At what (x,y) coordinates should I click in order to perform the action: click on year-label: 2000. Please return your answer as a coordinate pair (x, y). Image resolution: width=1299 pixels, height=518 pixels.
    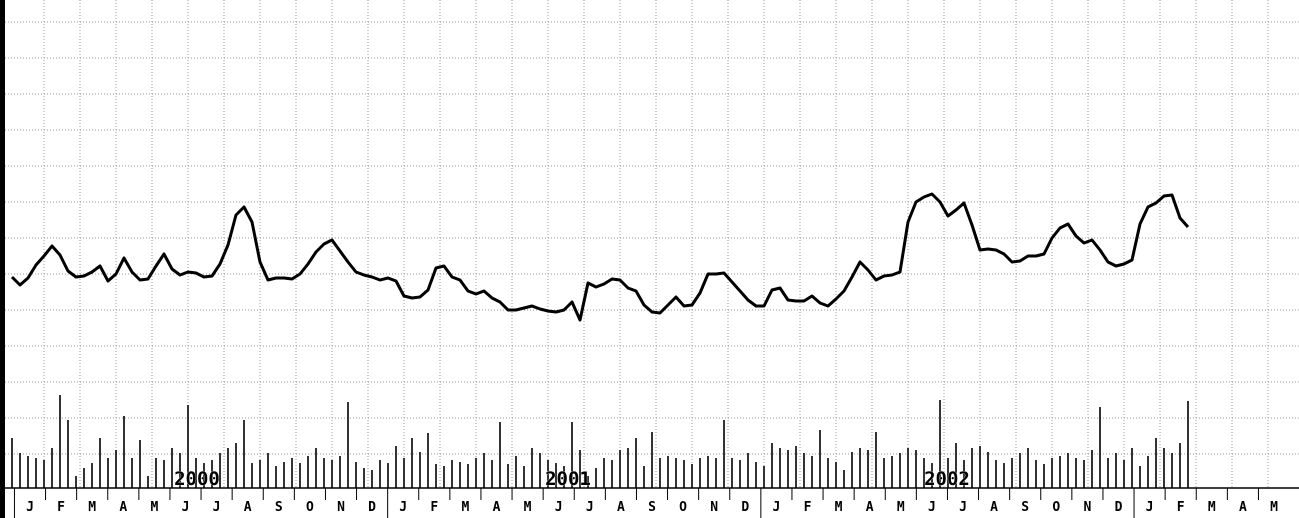
    Looking at the image, I should click on (197, 479).